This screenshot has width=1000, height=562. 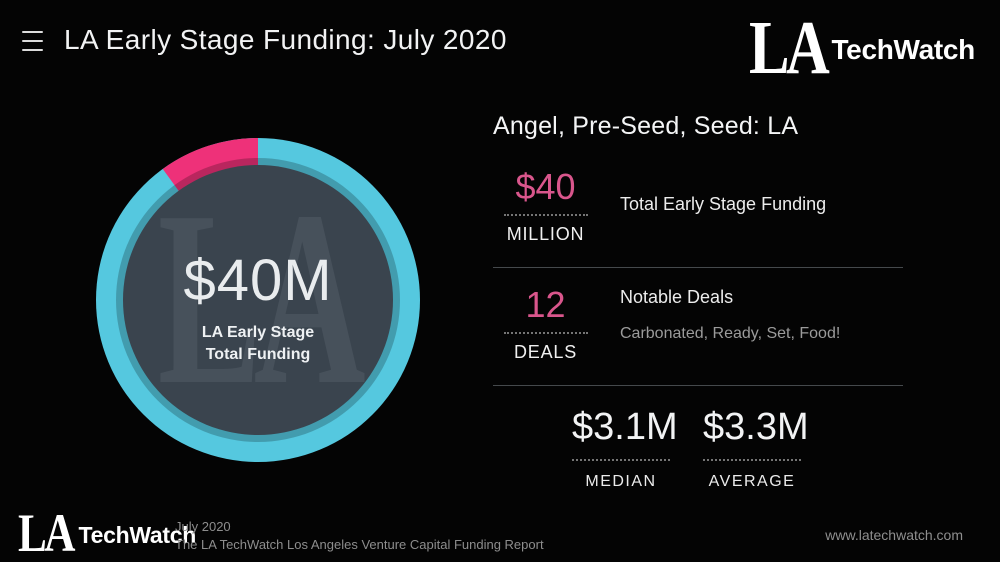 What do you see at coordinates (756, 427) in the screenshot?
I see `average-value: $3.3M` at bounding box center [756, 427].